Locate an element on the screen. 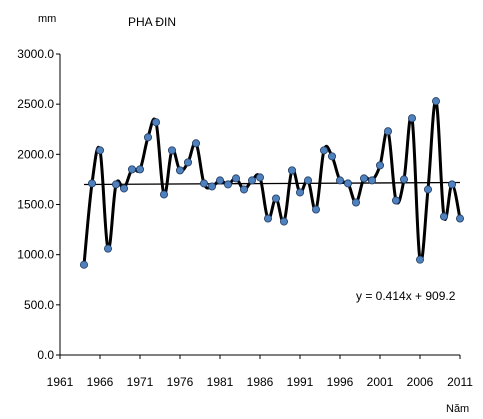 The image size is (483, 419). y-tick-label: 1500.0 is located at coordinates (35, 205).